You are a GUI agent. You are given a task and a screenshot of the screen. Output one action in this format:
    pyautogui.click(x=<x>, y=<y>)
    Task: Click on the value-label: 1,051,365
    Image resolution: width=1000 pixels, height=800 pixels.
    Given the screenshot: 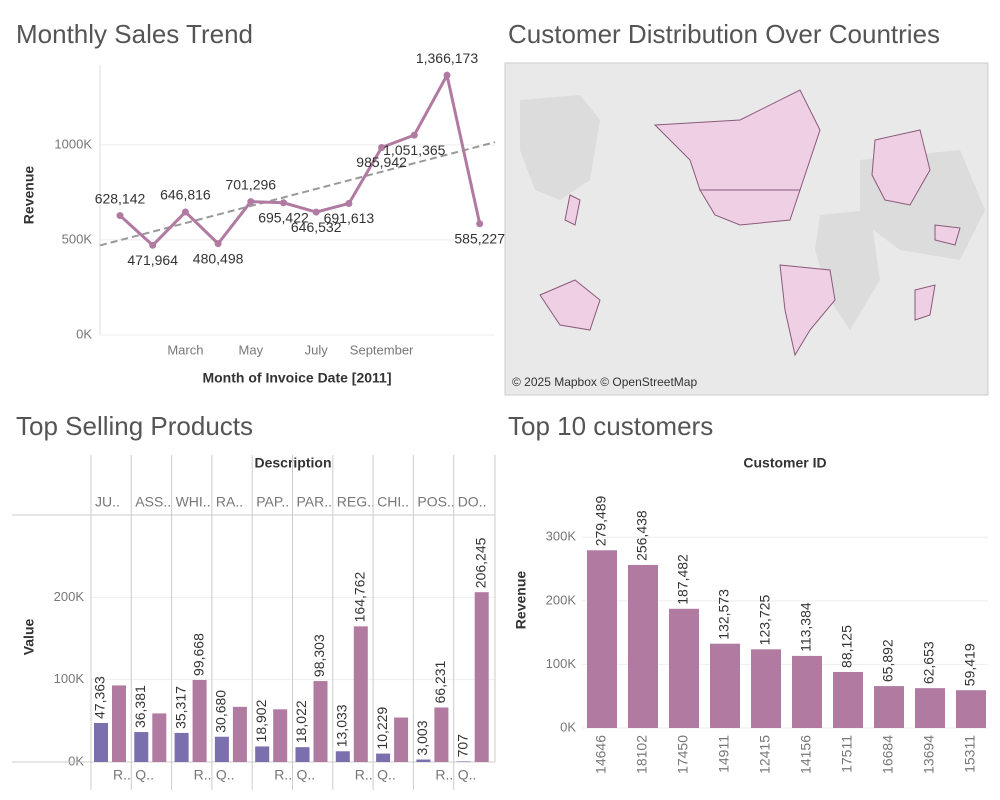 What is the action you would take?
    pyautogui.click(x=414, y=150)
    